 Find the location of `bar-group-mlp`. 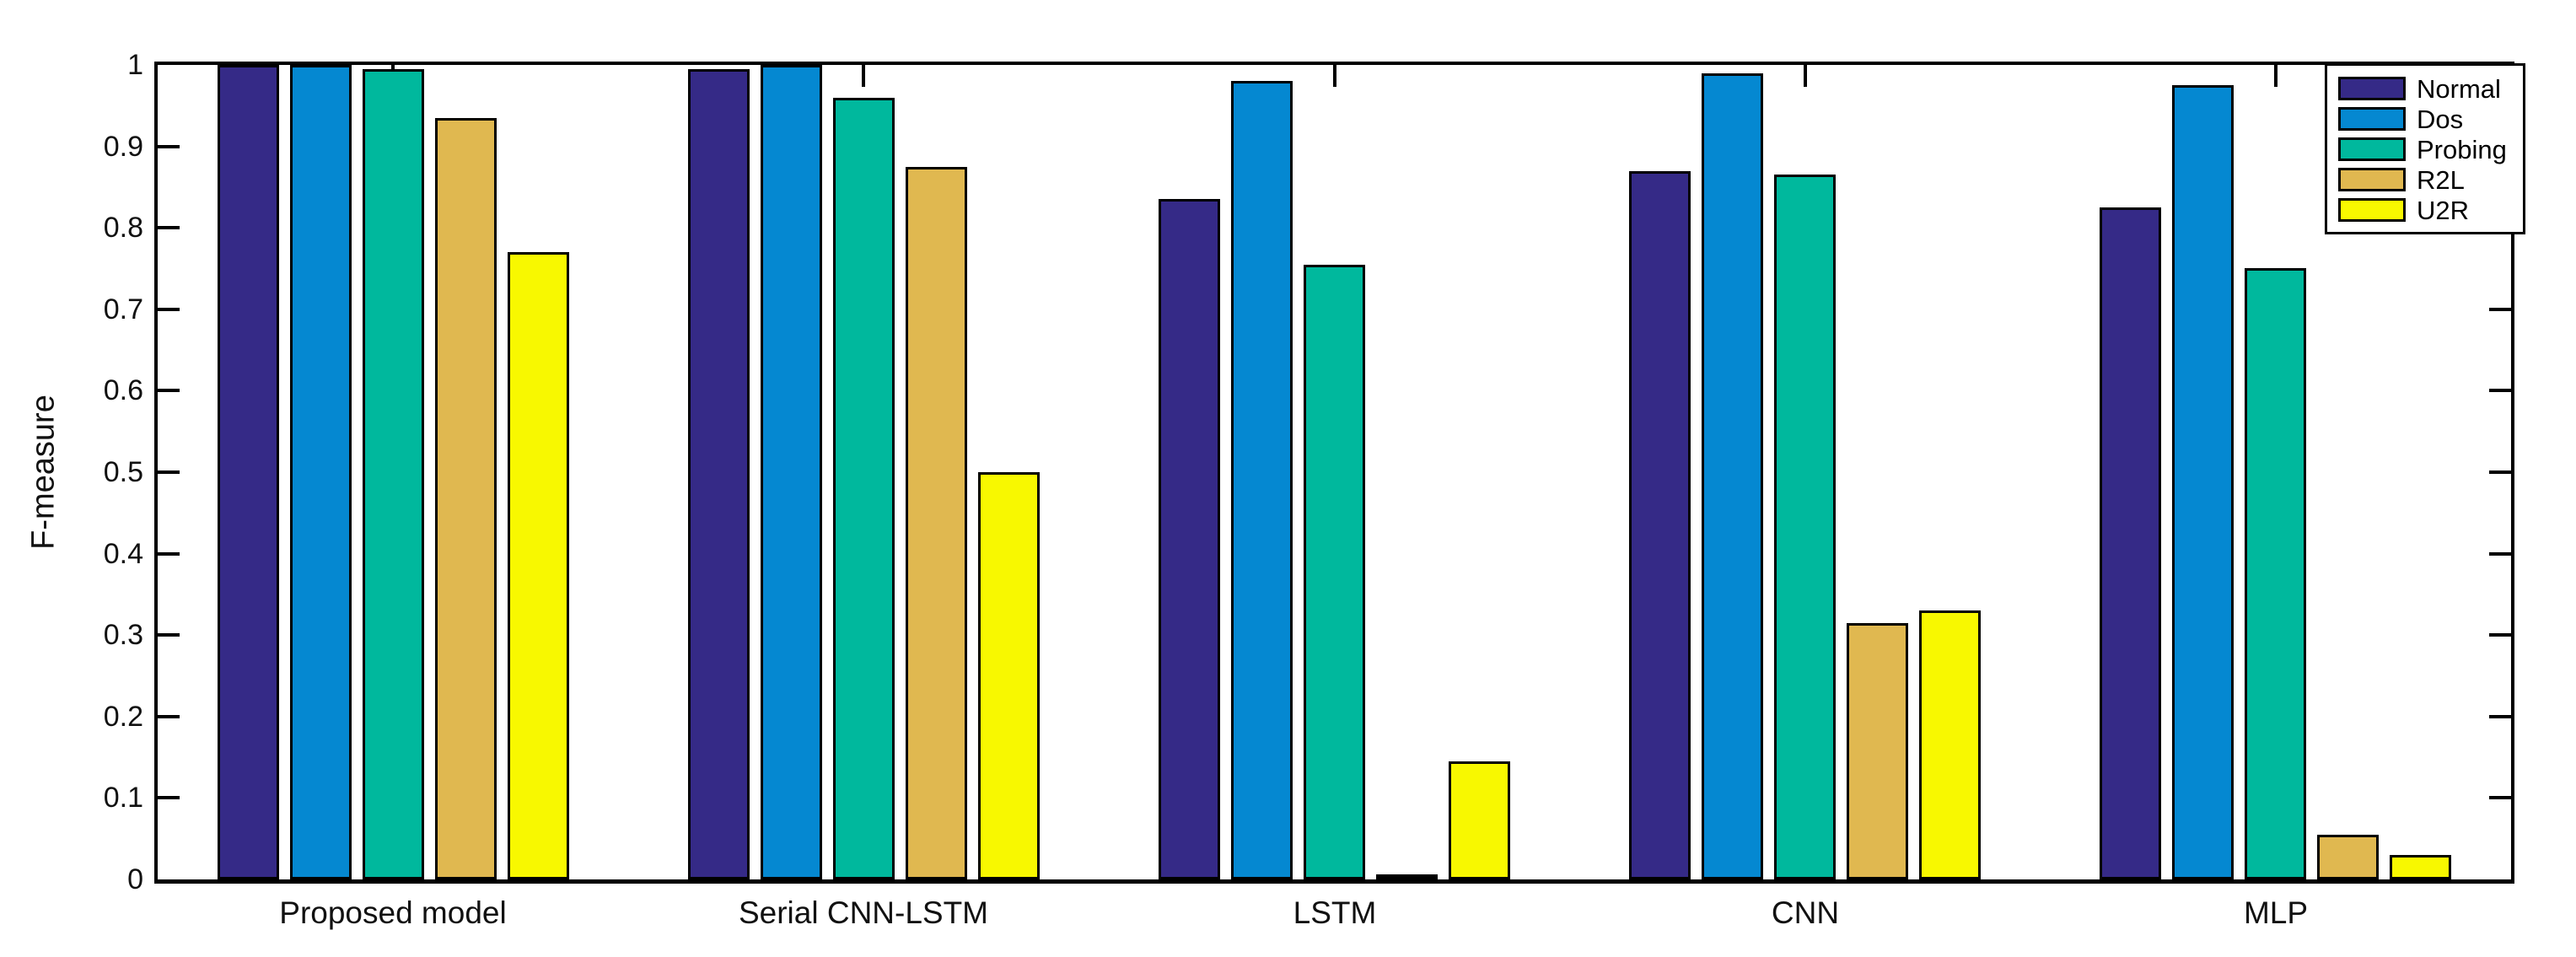

bar-group-mlp is located at coordinates (2275, 482).